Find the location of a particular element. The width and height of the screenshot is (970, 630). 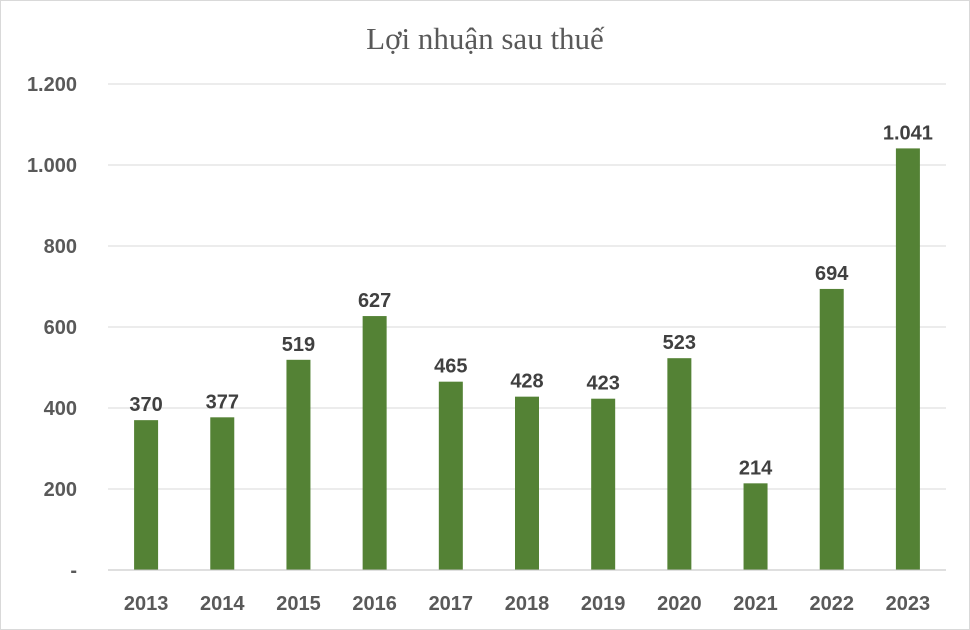

data-label-2014: 377 is located at coordinates (222, 402).